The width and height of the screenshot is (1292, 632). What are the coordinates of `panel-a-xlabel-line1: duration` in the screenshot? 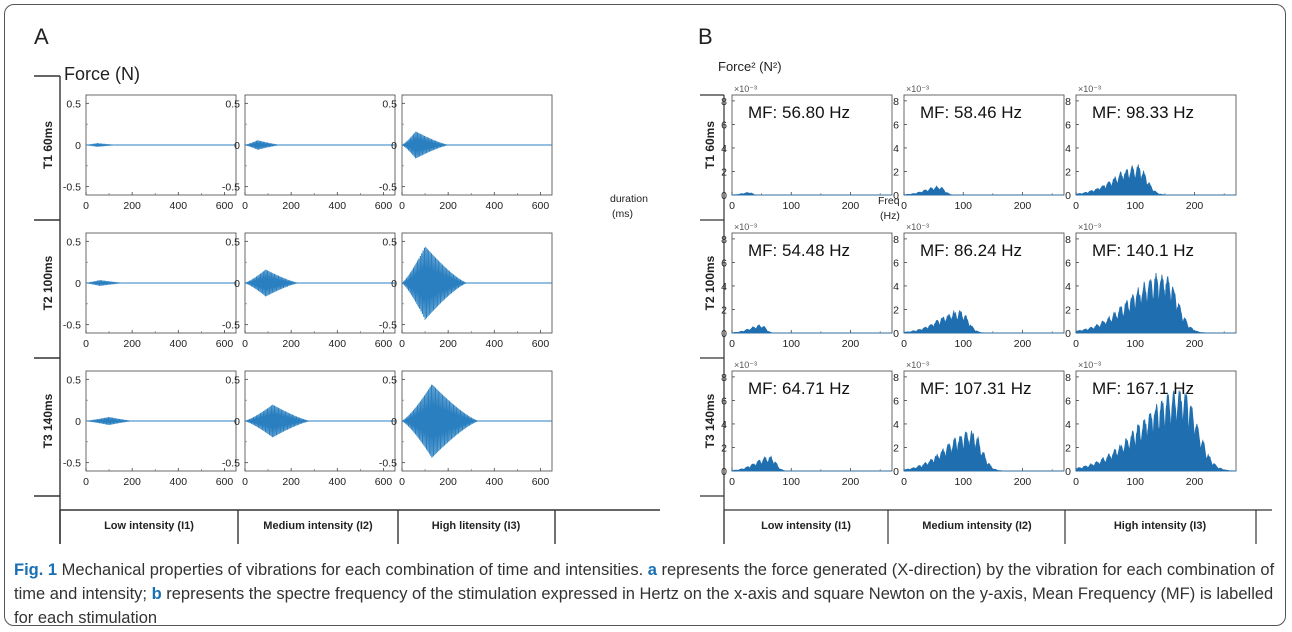 It's located at (629, 199).